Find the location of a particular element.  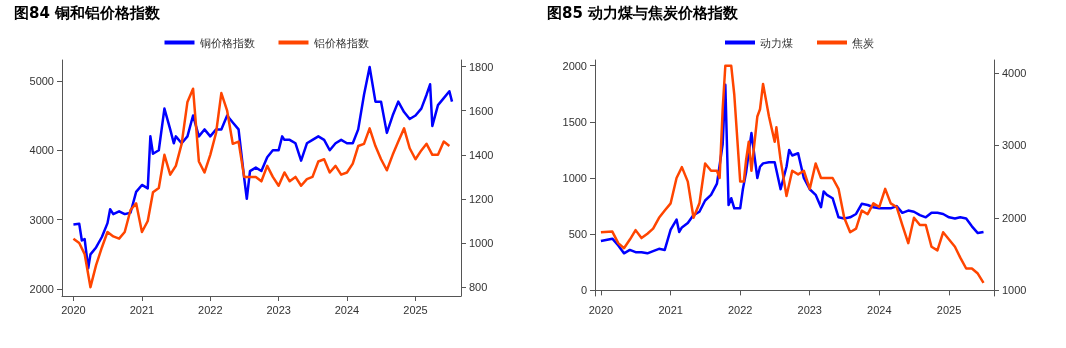

y2-tick-label: 3000 is located at coordinates (1014, 145).